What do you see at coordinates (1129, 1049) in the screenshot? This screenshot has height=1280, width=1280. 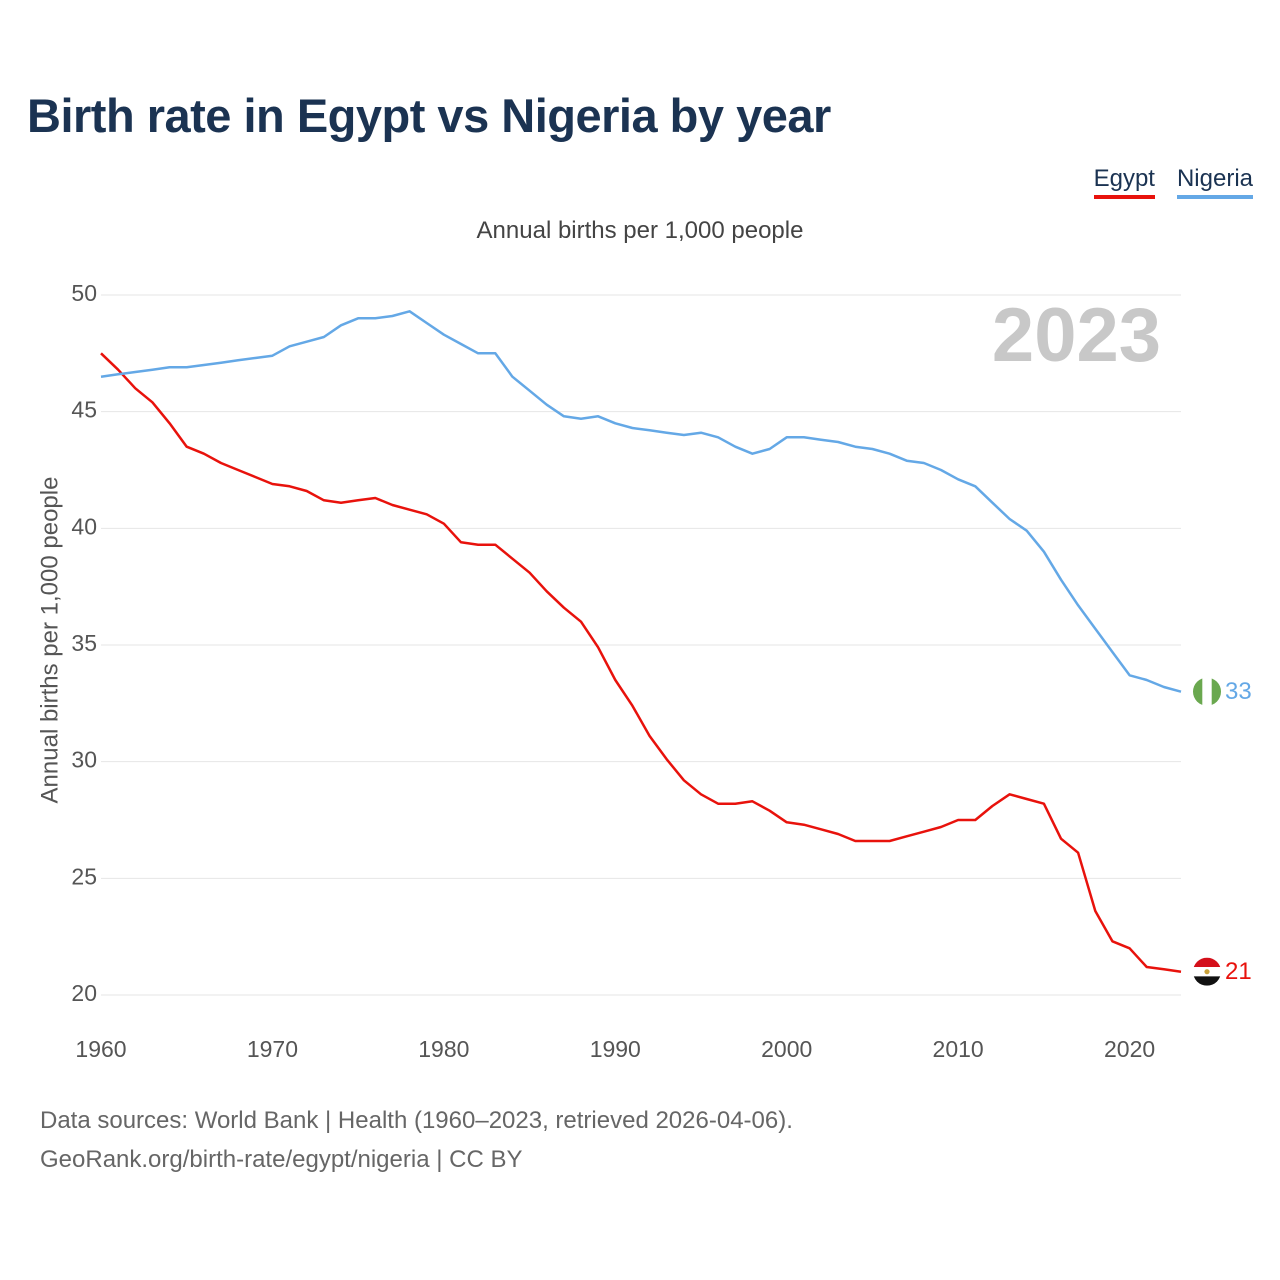 I see `x-tick-label: 2020` at bounding box center [1129, 1049].